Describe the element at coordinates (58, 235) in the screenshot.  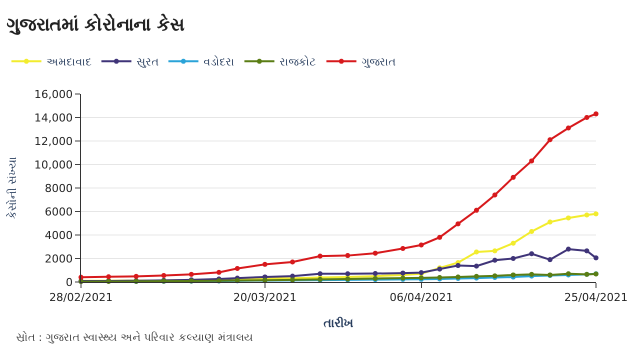
I see `y-tick-label: 4000` at that location.